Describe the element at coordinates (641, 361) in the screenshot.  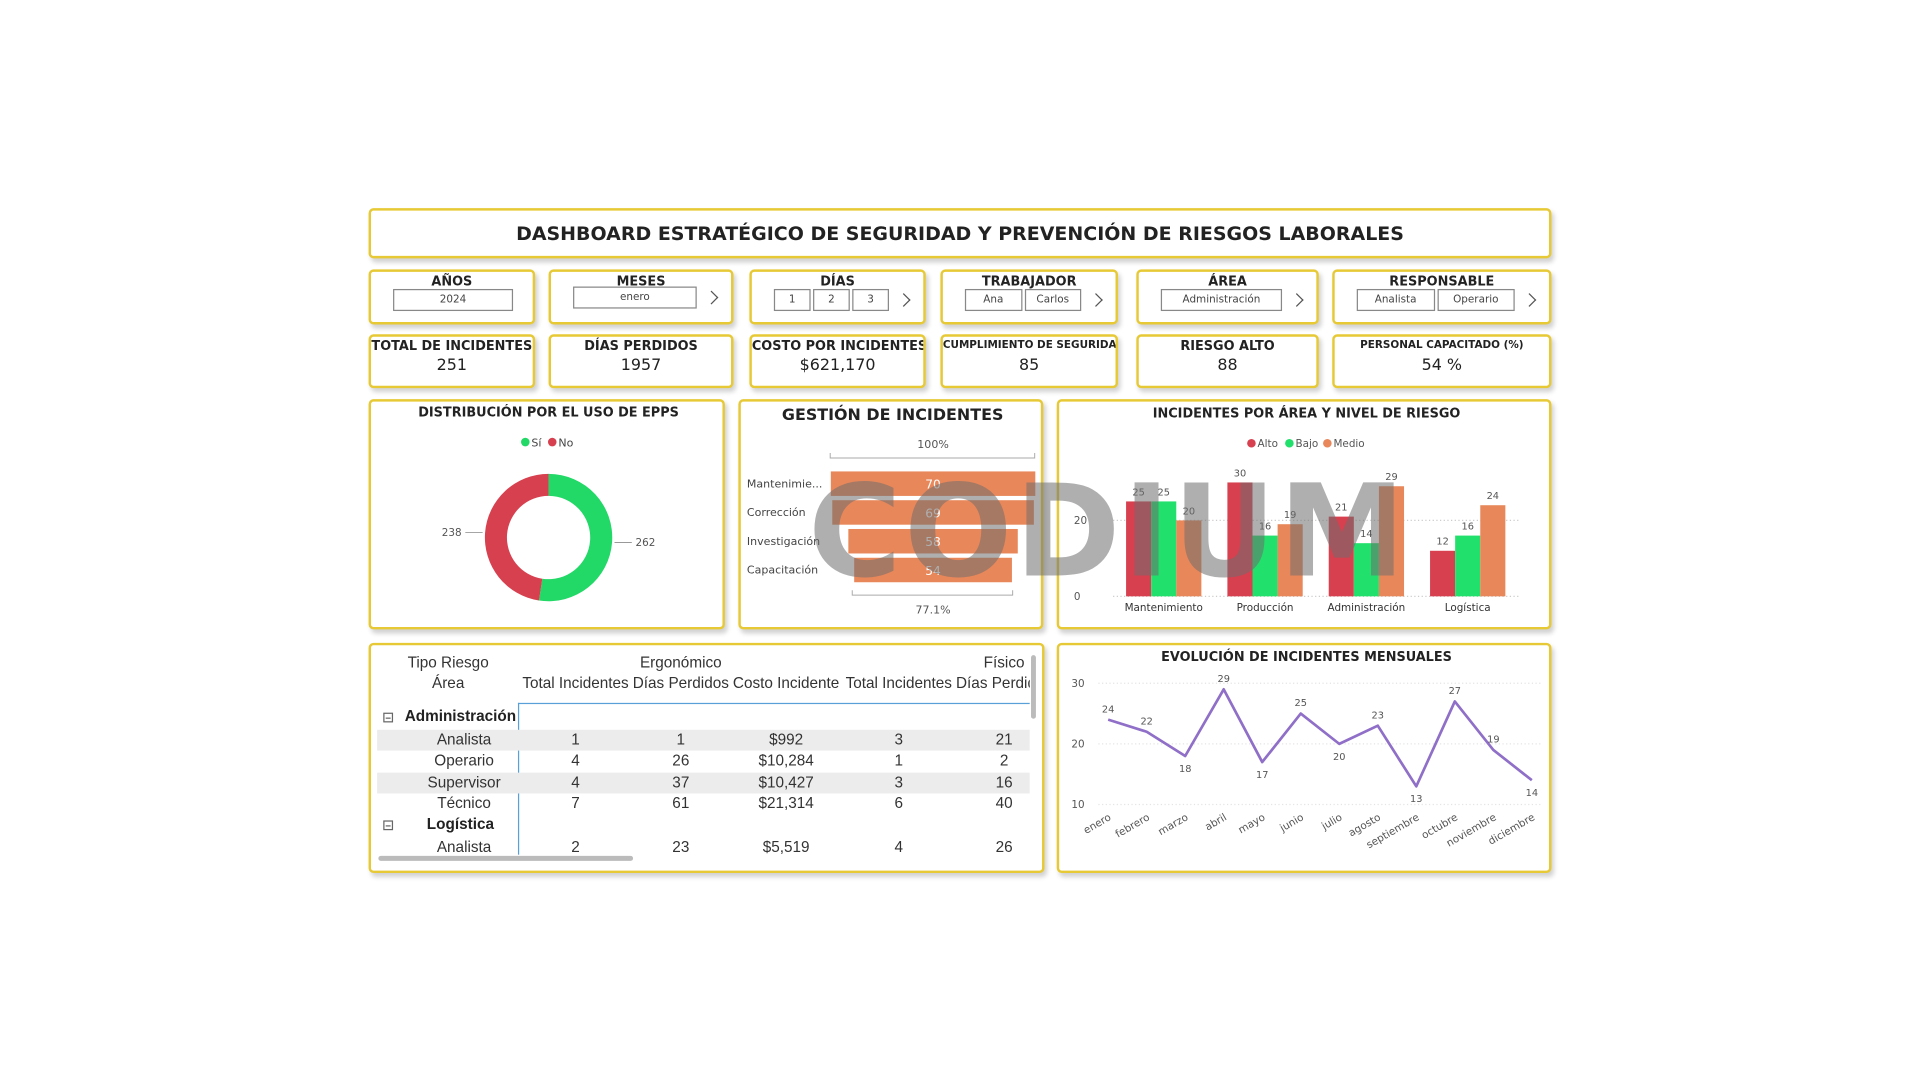
I see `kpi-card: DÍAS PERDIDOS 1957` at that location.